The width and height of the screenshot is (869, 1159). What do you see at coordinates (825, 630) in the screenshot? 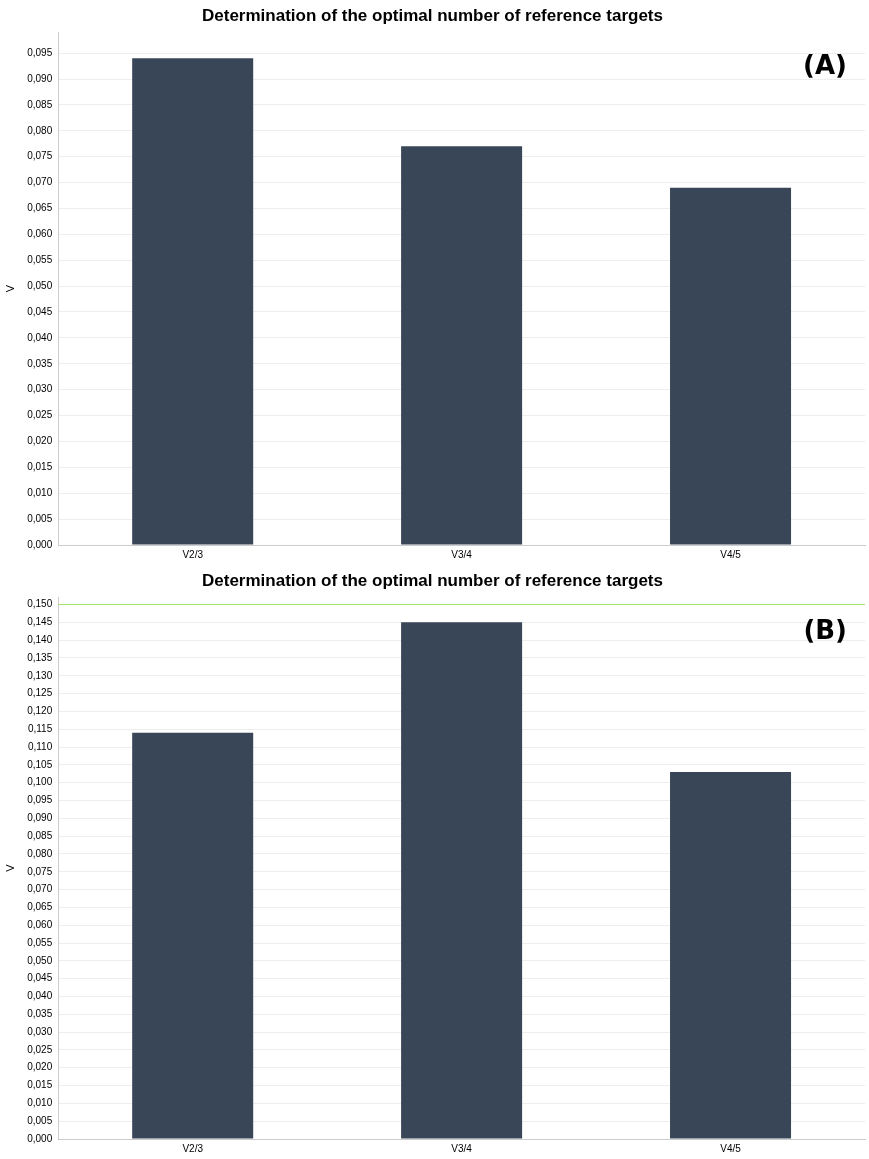
I see `annotation: (B)` at bounding box center [825, 630].